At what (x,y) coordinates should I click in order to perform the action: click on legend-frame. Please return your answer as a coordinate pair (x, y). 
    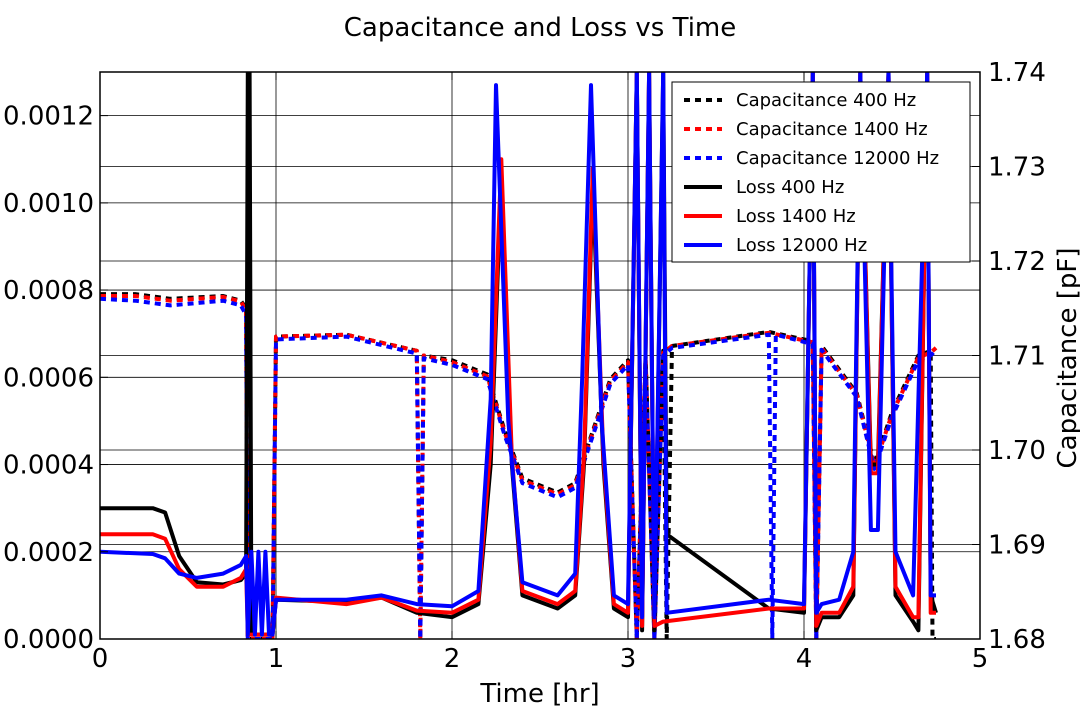
    Looking at the image, I should click on (821, 172).